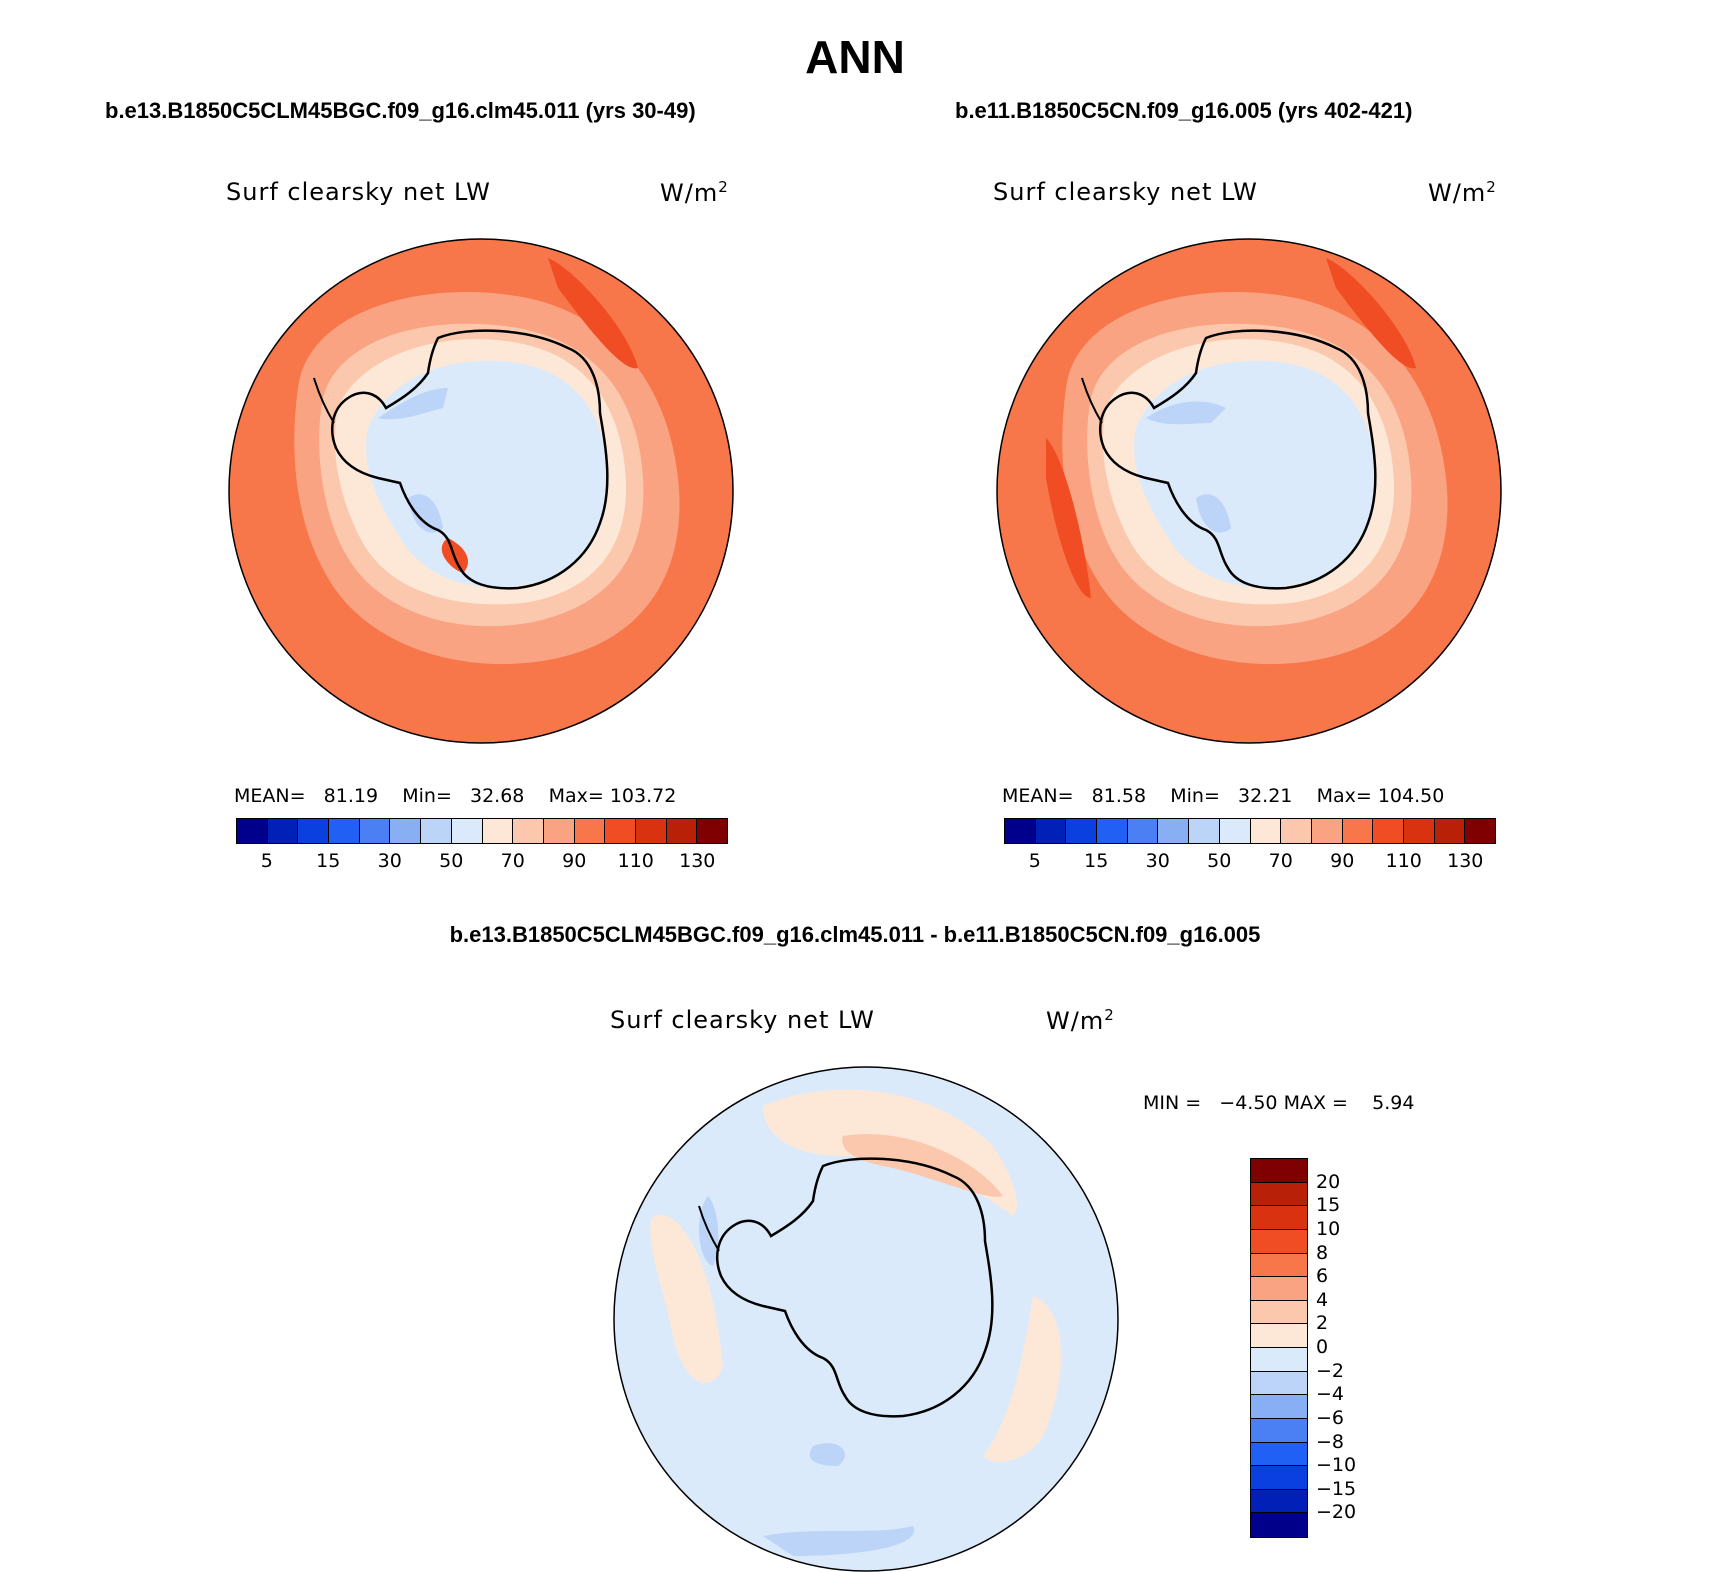  What do you see at coordinates (324, 400) in the screenshot?
I see `left-peninsula` at bounding box center [324, 400].